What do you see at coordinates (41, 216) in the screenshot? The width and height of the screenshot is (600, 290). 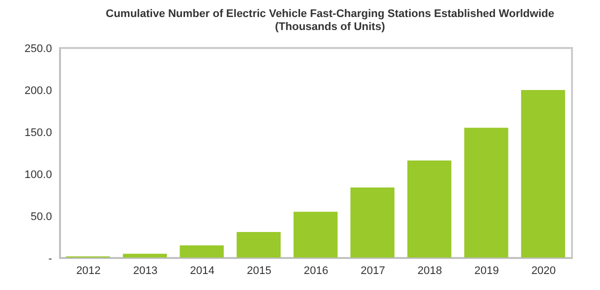 I see `y-tick-label: 50.0` at bounding box center [41, 216].